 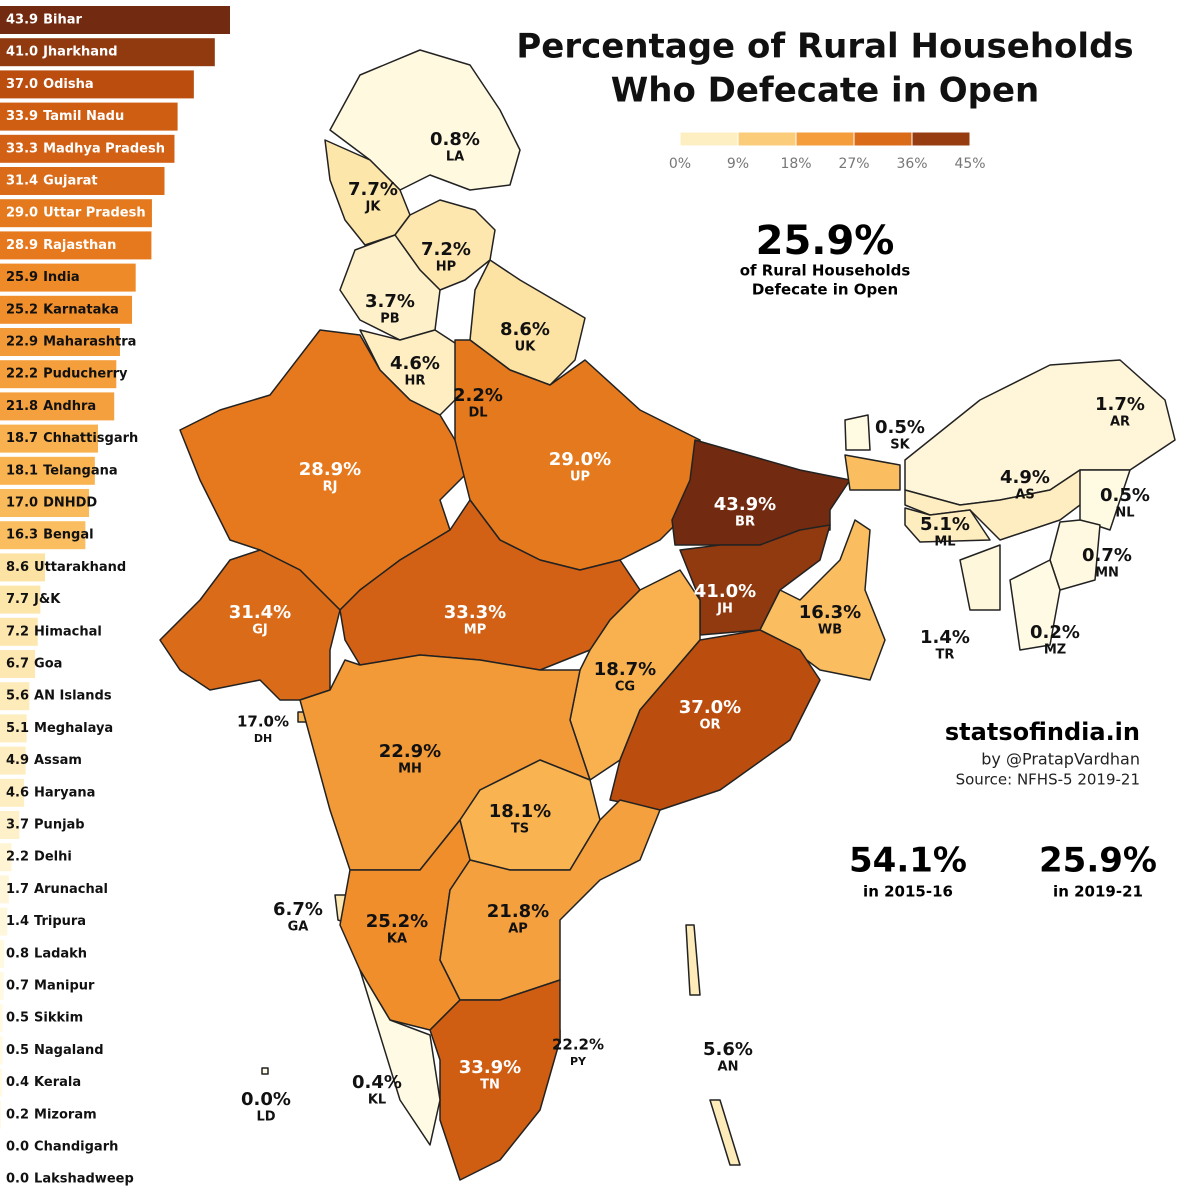 I want to click on bar-category-label: Maharashtra, so click(x=89, y=342).